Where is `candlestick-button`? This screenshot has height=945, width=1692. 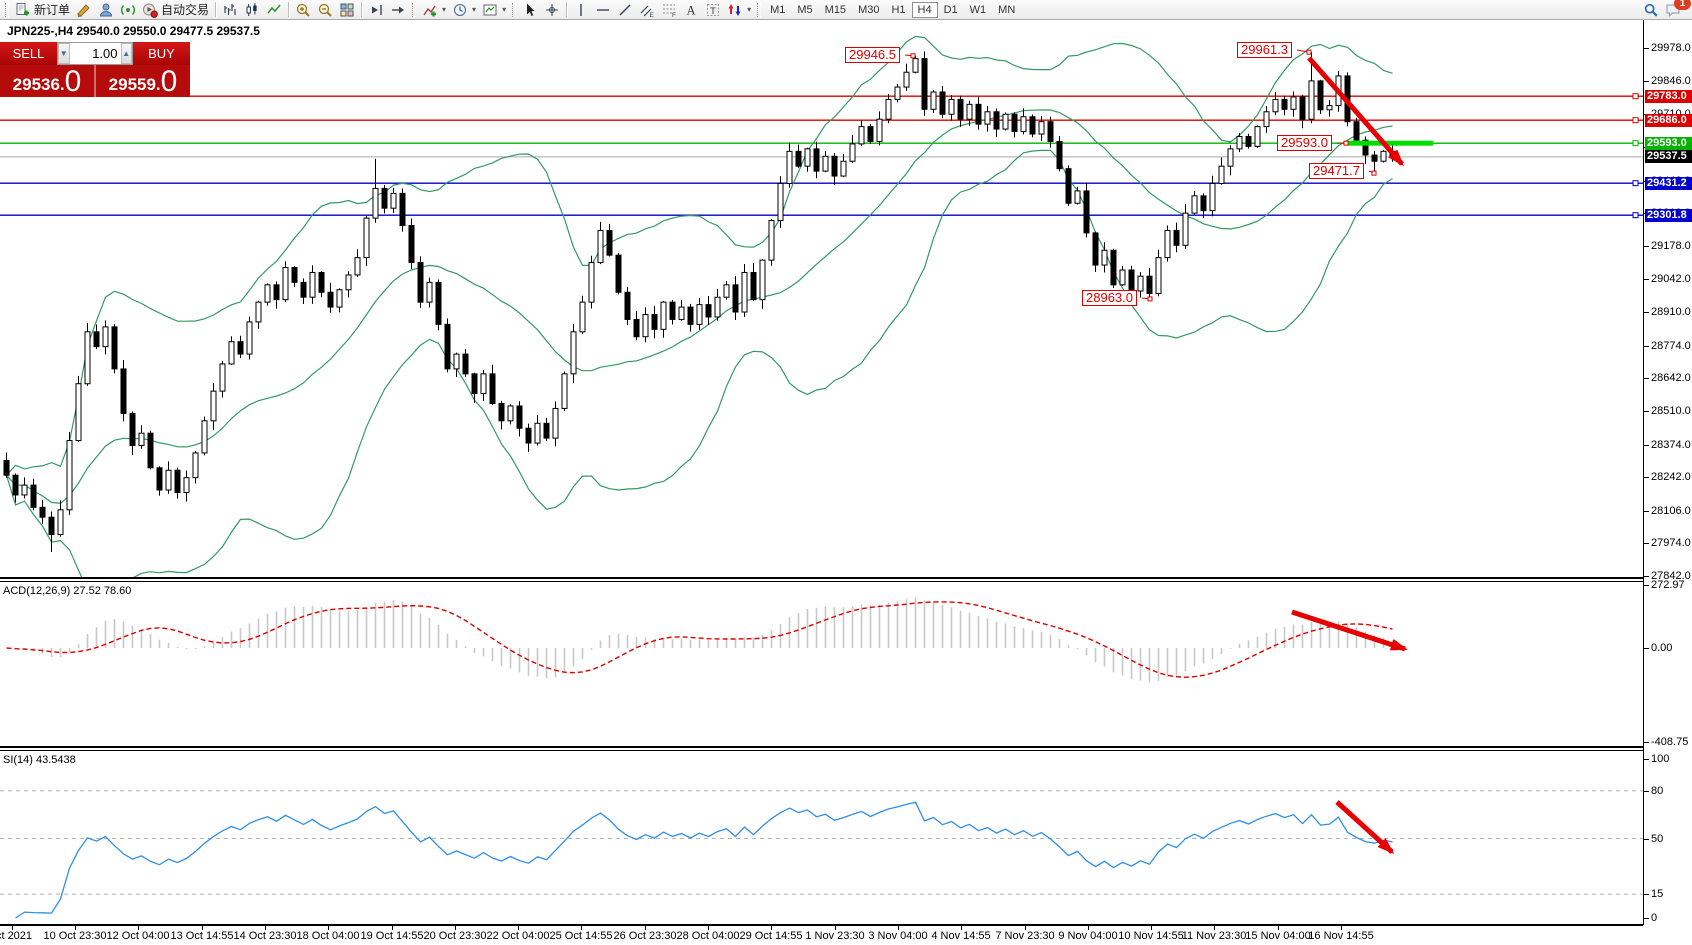 candlestick-button is located at coordinates (252, 10).